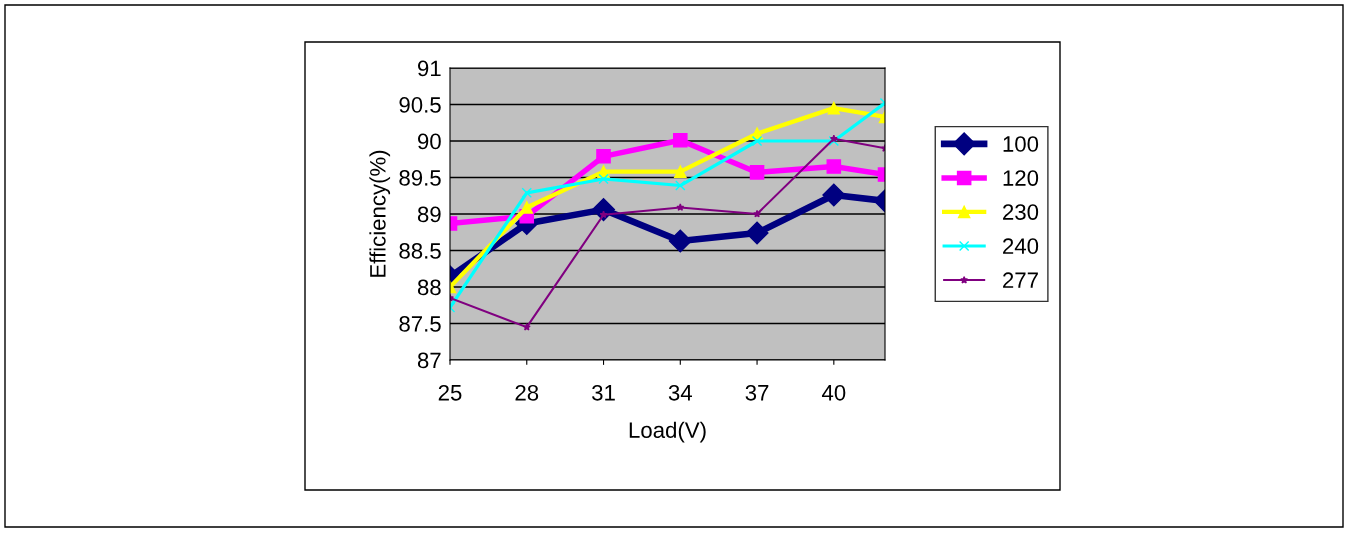 The height and width of the screenshot is (534, 1349). Describe the element at coordinates (757, 392) in the screenshot. I see `x-tick-label: 37` at that location.